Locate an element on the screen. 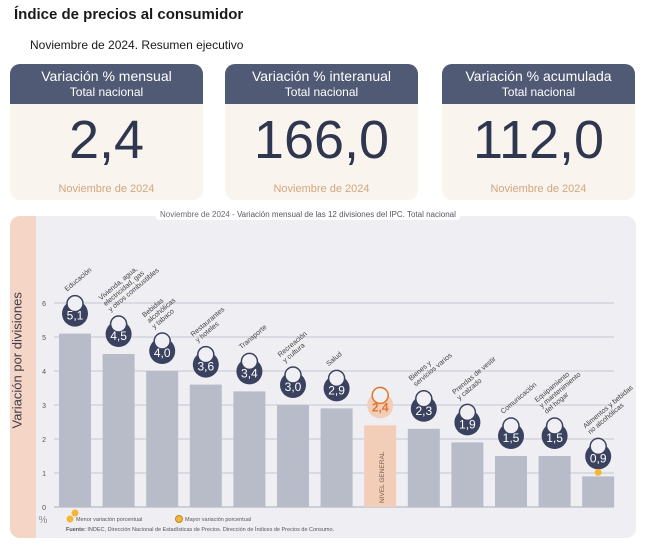 The height and width of the screenshot is (550, 652). data-label: 1,9 is located at coordinates (467, 424).